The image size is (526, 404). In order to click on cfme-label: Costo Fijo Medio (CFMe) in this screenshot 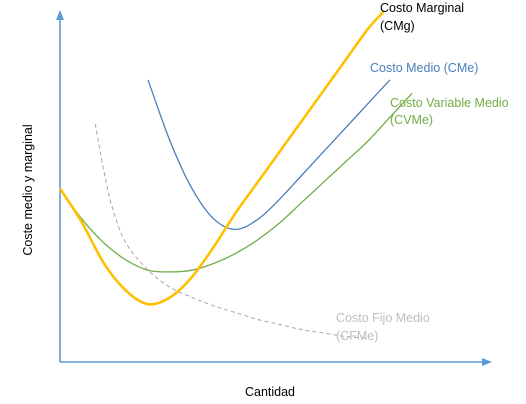, I will do `click(384, 327)`.